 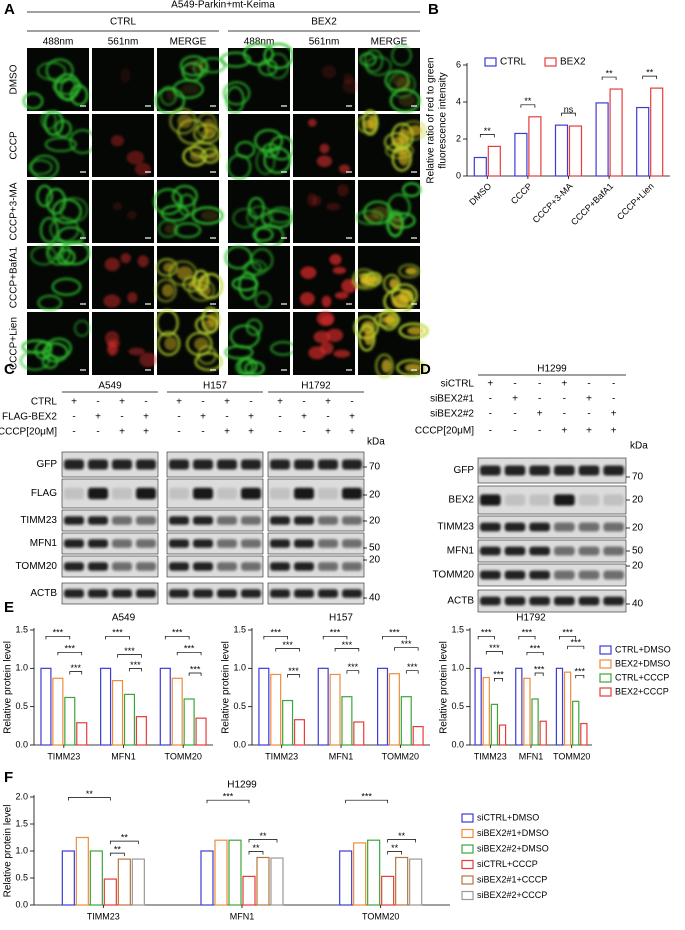 What do you see at coordinates (375, 467) in the screenshot?
I see `marker: 70` at bounding box center [375, 467].